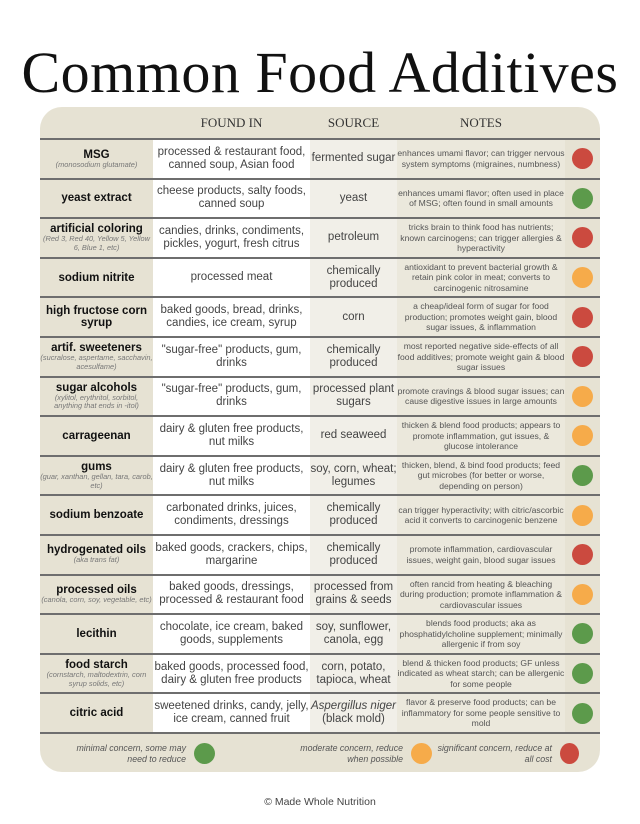  What do you see at coordinates (353, 396) in the screenshot?
I see `source-cell: processed plant sugars` at bounding box center [353, 396].